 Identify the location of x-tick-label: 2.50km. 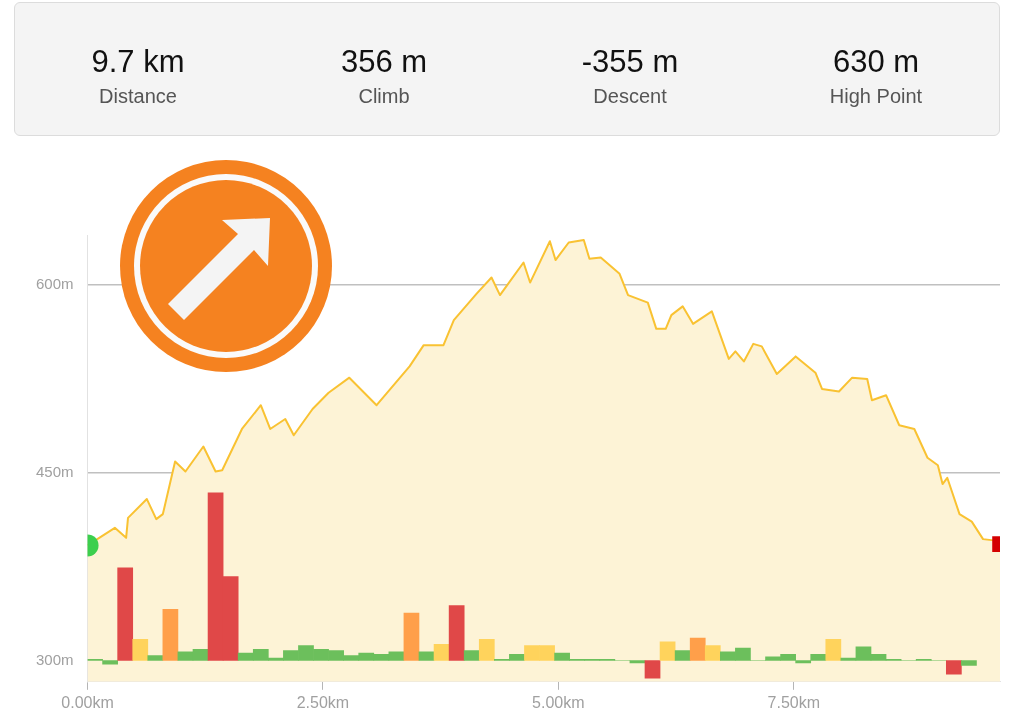
(323, 702).